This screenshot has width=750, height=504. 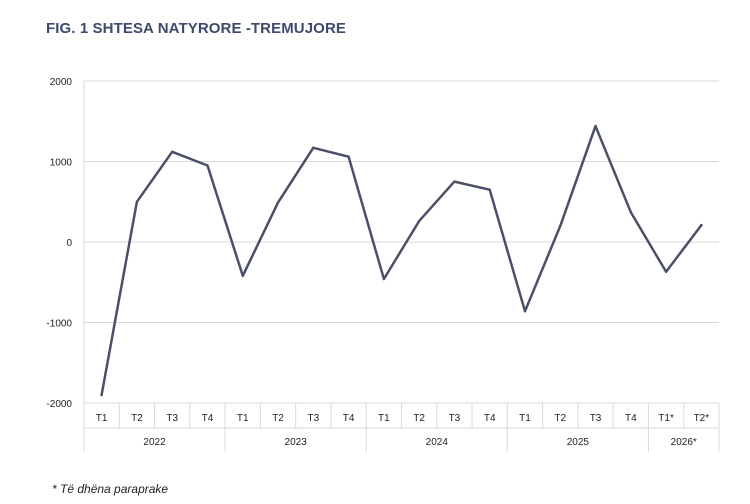 What do you see at coordinates (684, 442) in the screenshot?
I see `year-label: 2026*` at bounding box center [684, 442].